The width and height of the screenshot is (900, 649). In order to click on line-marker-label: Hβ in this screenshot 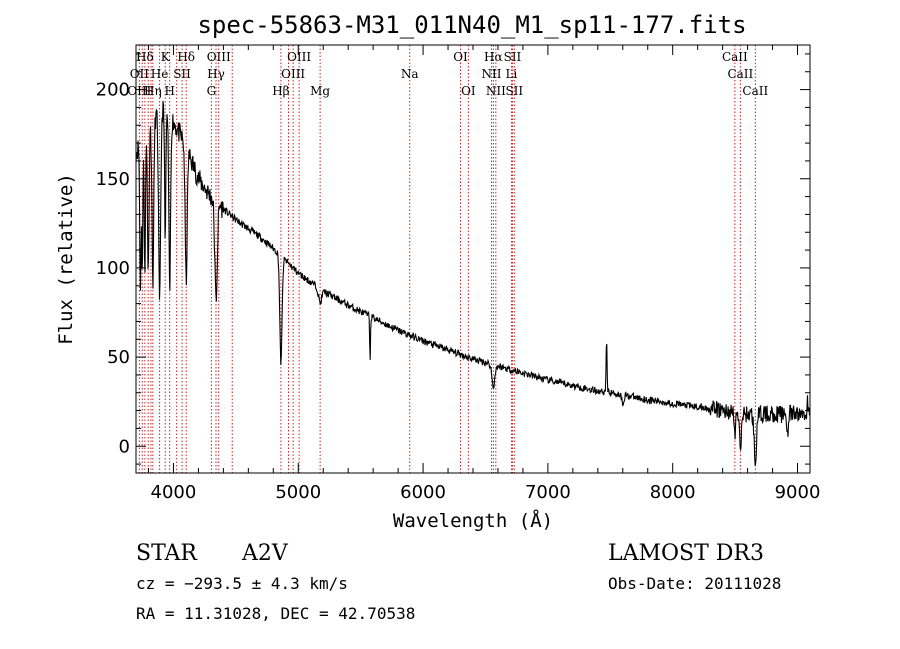, I will do `click(280, 91)`.